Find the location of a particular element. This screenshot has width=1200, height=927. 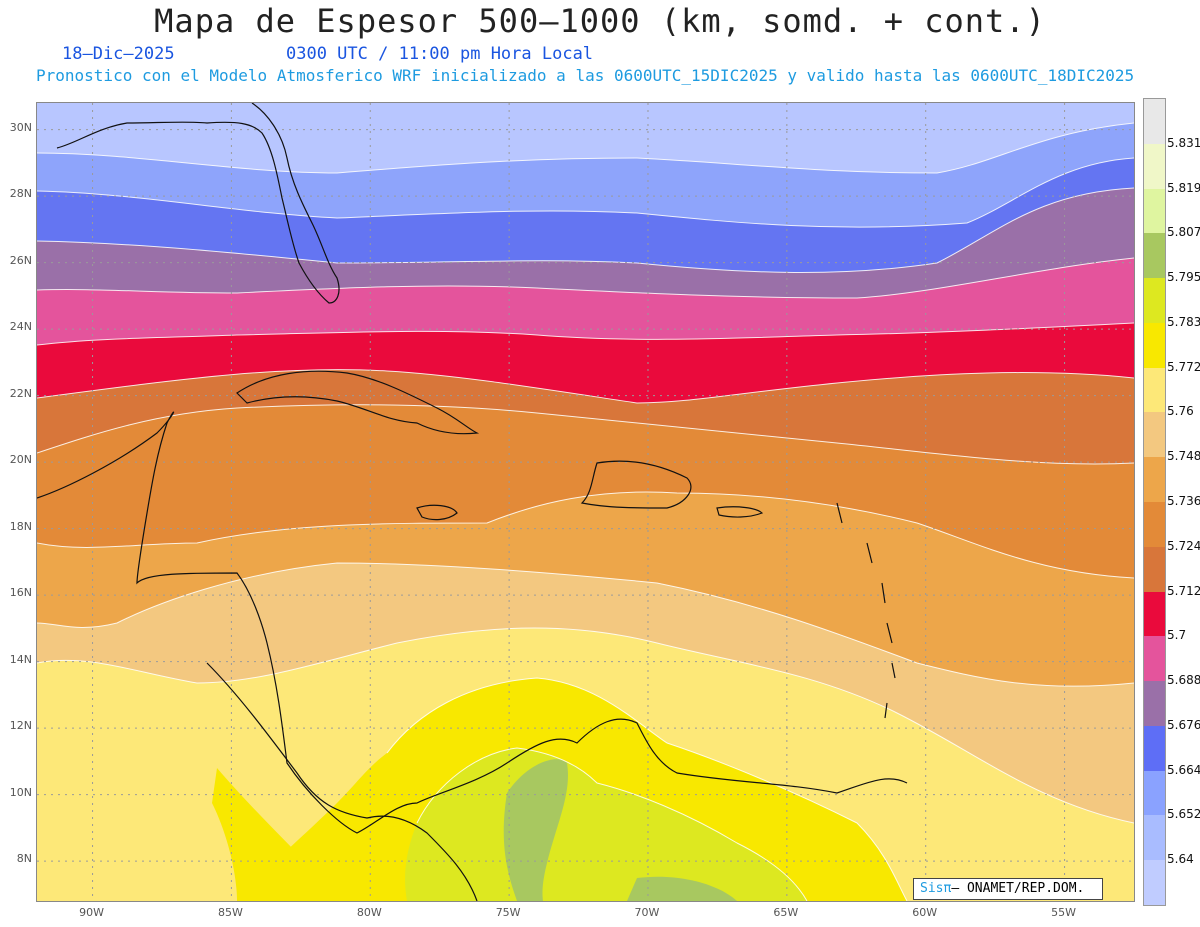

thickness-colorbar is located at coordinates (1154, 502).